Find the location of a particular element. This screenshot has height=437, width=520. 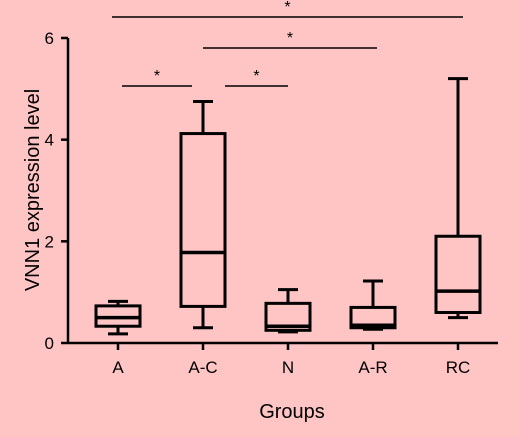

x-tick-label: A is located at coordinates (118, 367).